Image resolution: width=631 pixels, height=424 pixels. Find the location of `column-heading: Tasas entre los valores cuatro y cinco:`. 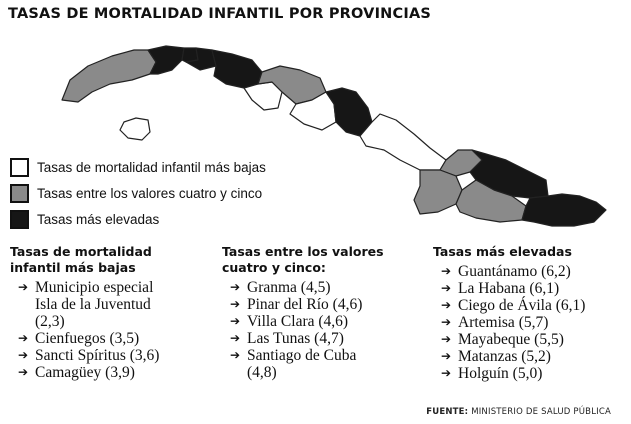

column-heading: Tasas entre los valores cuatro y cinco: is located at coordinates (322, 260).